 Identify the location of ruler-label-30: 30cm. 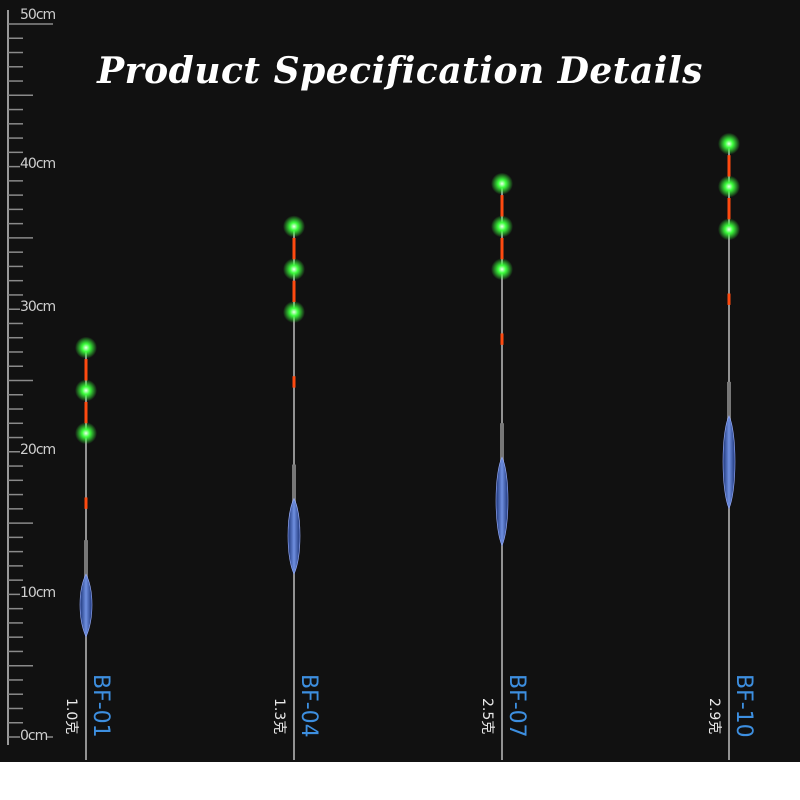
(38, 307).